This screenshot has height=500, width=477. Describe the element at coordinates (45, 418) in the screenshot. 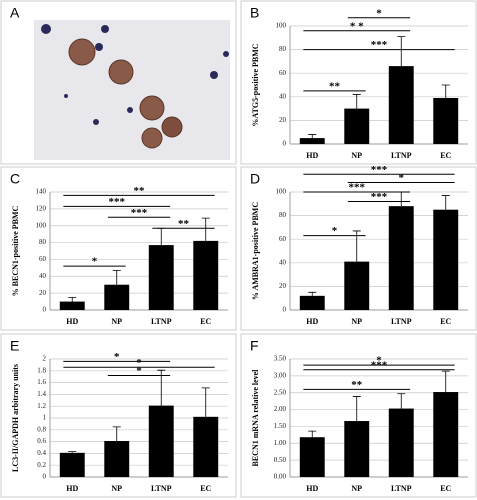

I see `y-tick-label: 1` at that location.